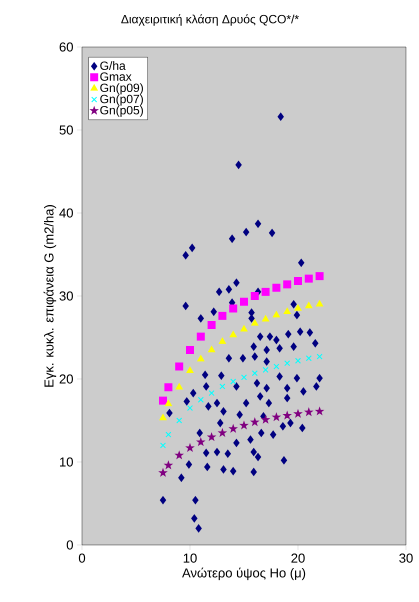  Describe the element at coordinates (113, 65) in the screenshot. I see `legend-label: G/ha` at that location.